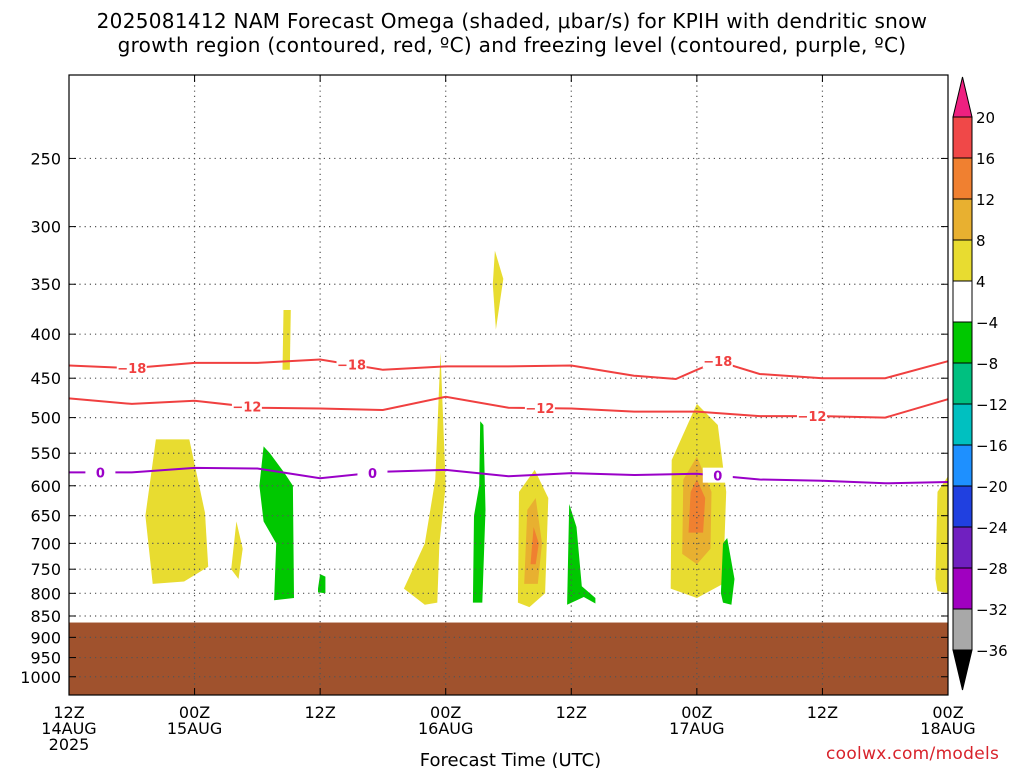 The image size is (1024, 768). Describe the element at coordinates (45, 453) in the screenshot. I see `y-tick-label: 550` at that location.